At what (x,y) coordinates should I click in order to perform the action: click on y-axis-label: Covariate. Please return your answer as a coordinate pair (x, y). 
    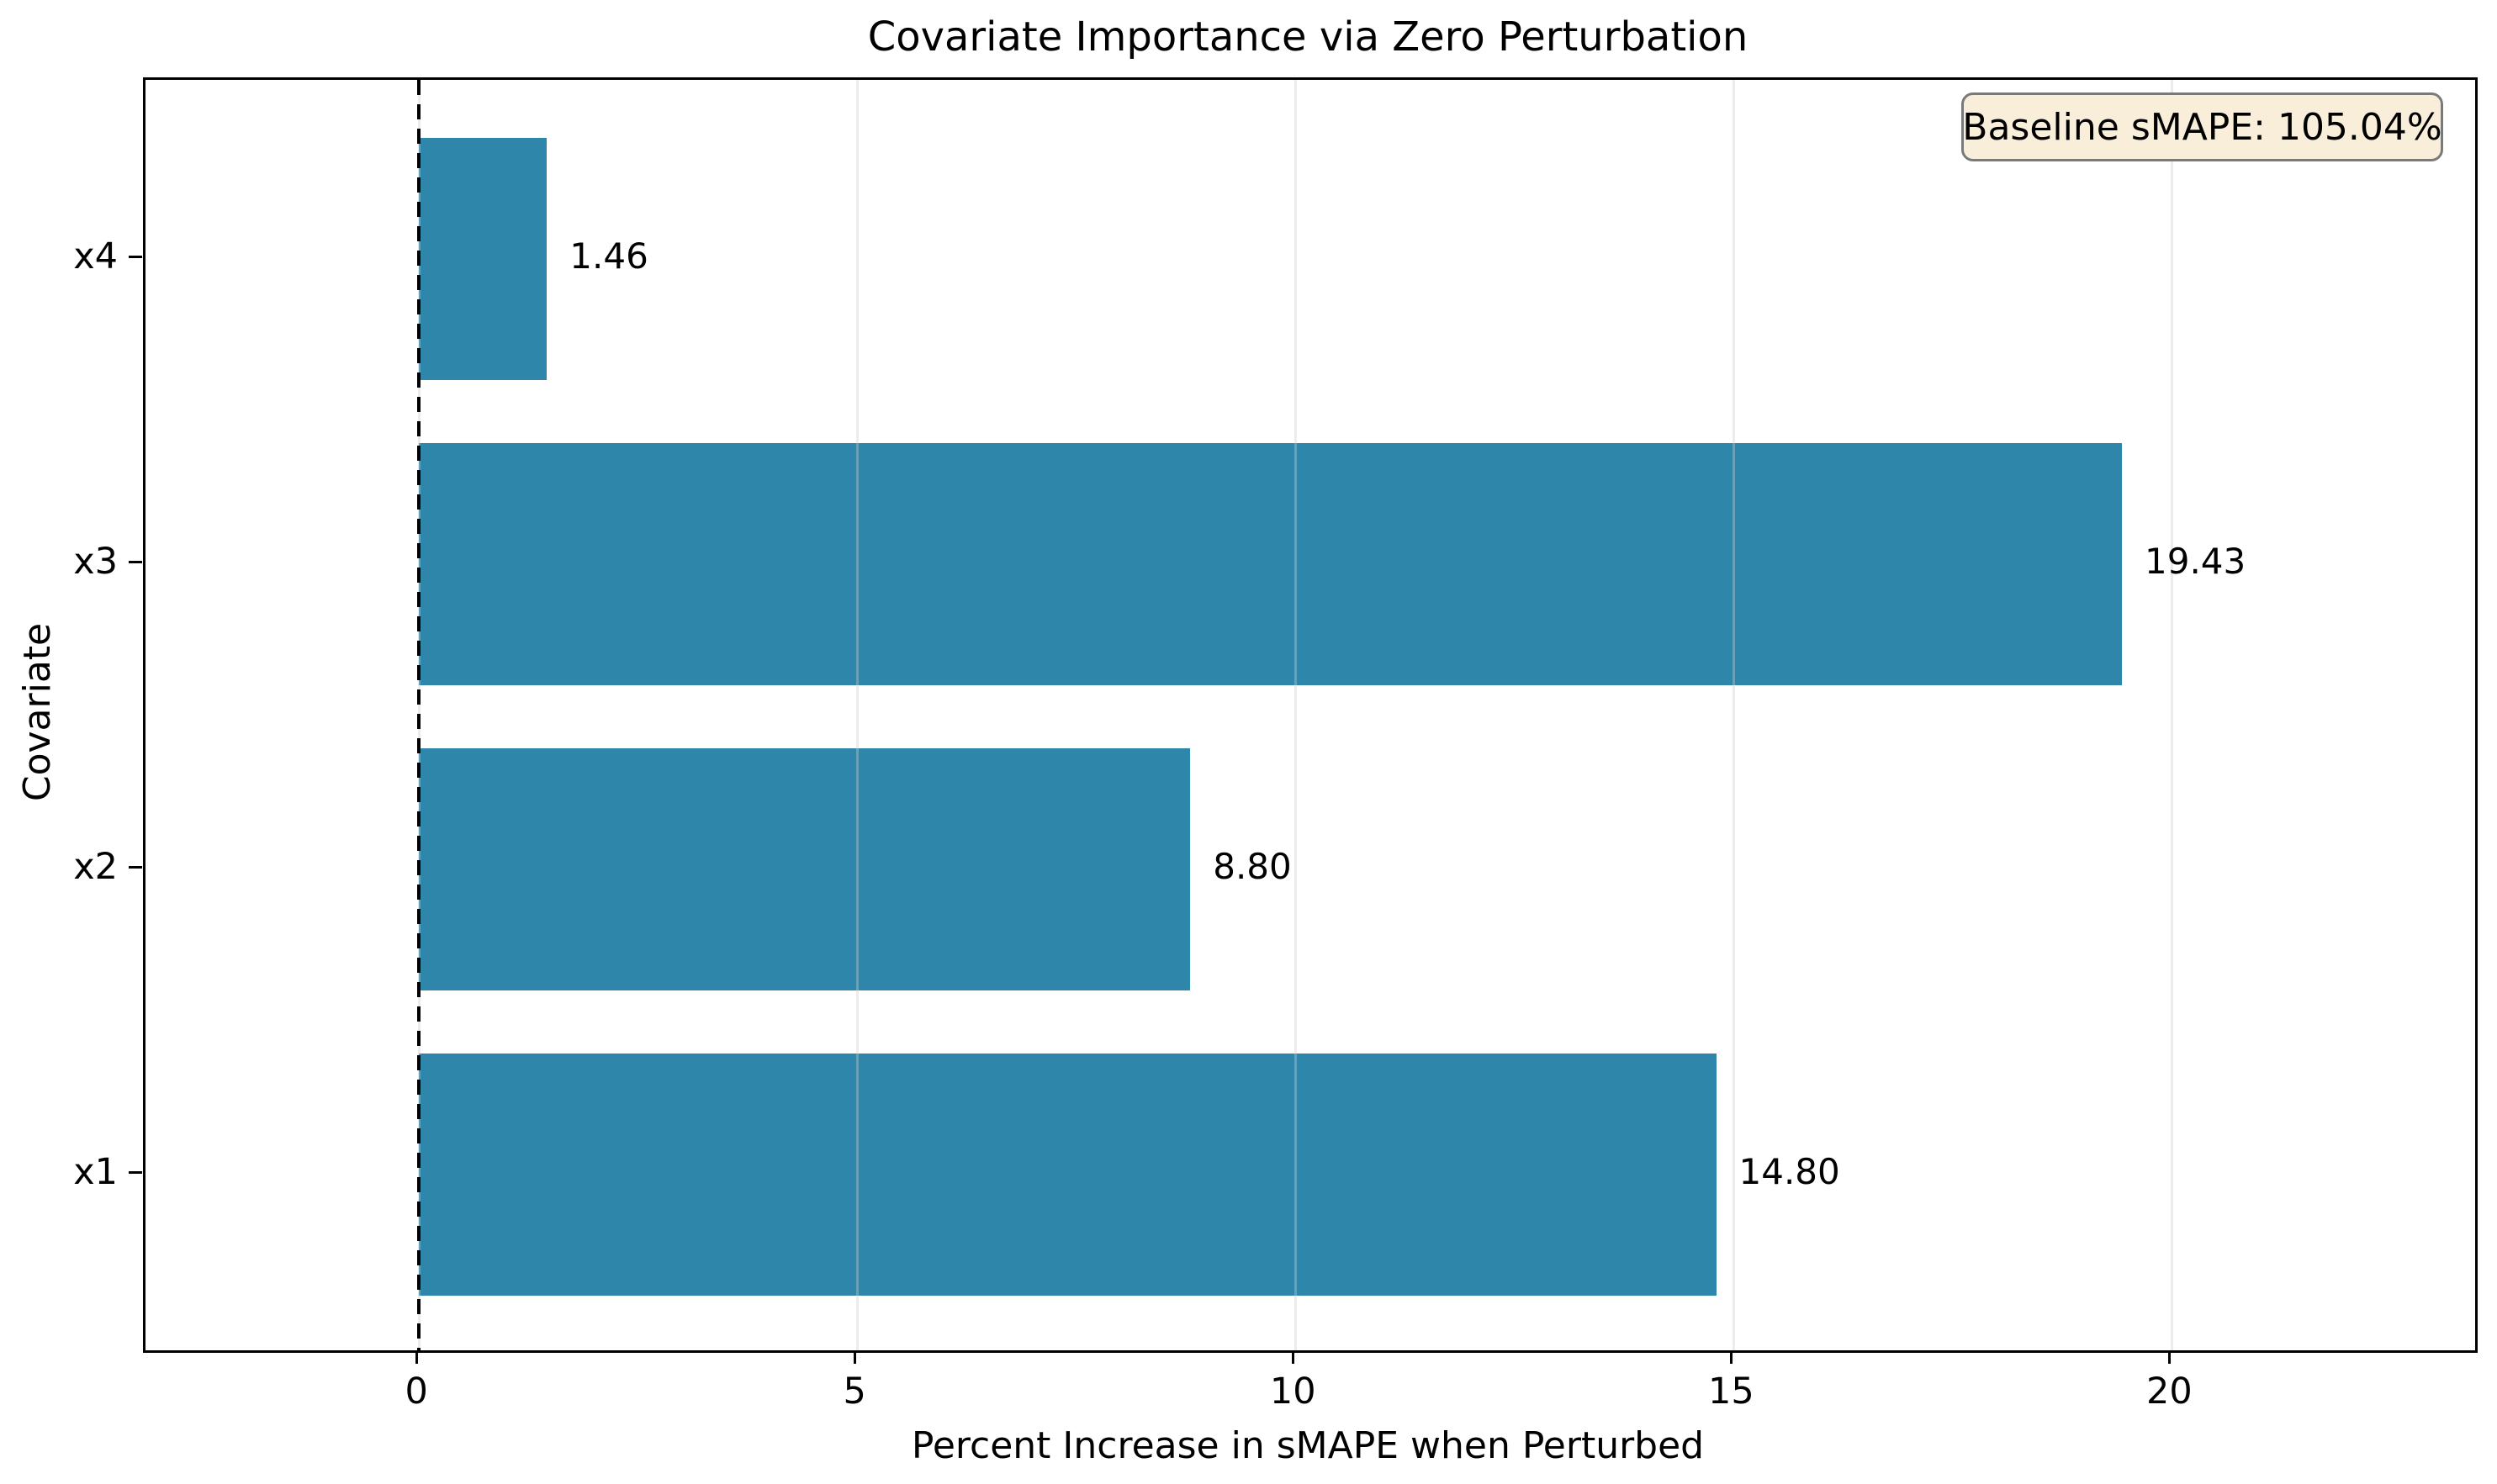
    Looking at the image, I should click on (37, 712).